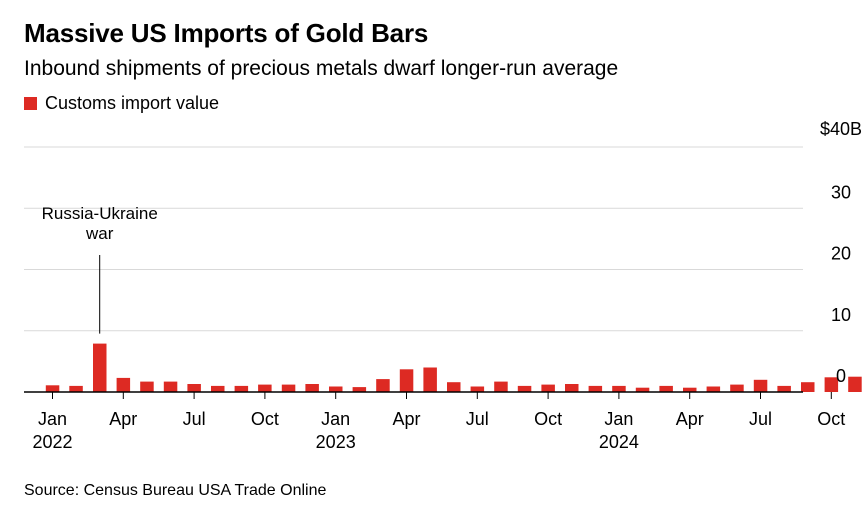 The width and height of the screenshot is (864, 508). Describe the element at coordinates (336, 442) in the screenshot. I see `x-tick-year-label: 2023` at that location.